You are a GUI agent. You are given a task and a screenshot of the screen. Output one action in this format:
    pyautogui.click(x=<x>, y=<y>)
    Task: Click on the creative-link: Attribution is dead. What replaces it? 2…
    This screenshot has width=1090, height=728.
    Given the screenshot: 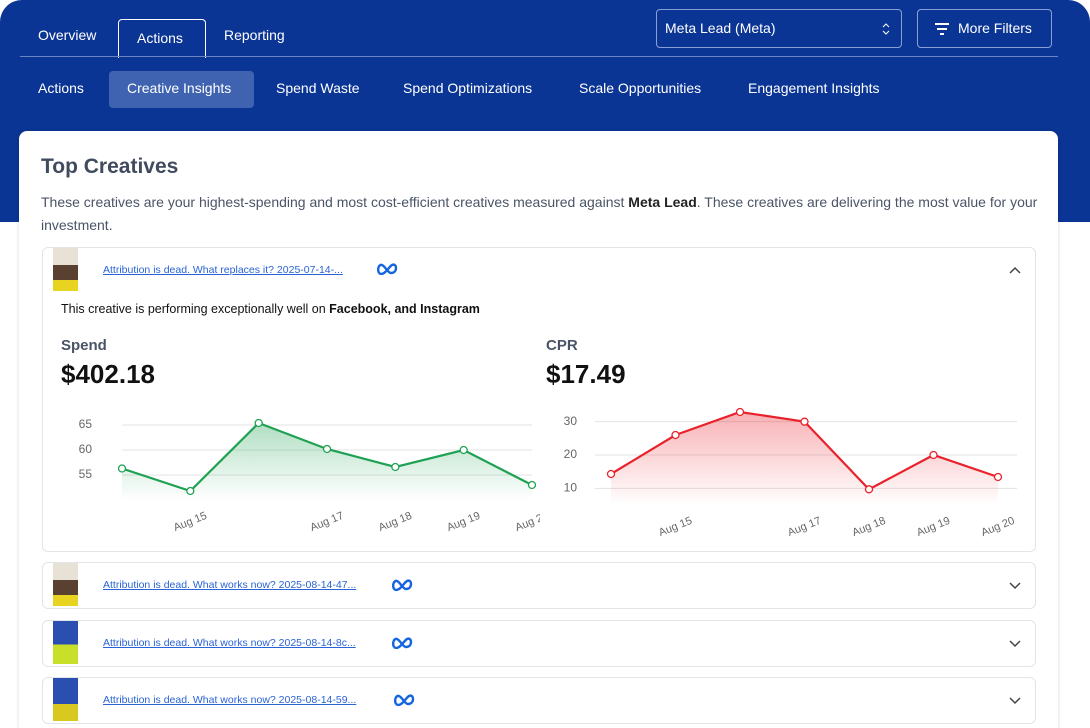 What is the action you would take?
    pyautogui.click(x=223, y=270)
    